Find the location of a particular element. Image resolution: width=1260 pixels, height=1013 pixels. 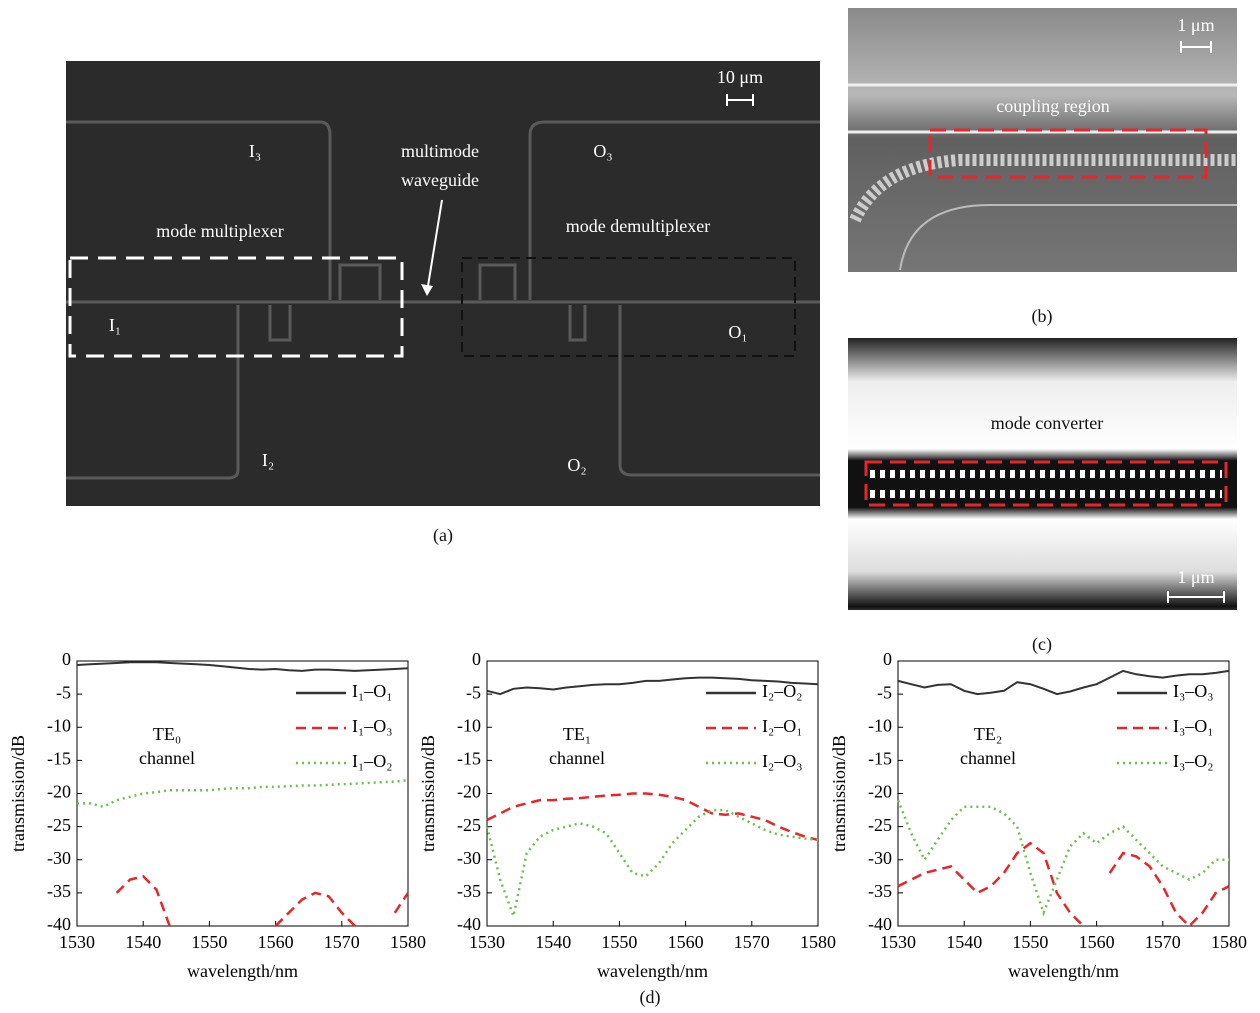

legend-label: I₃–O₁ is located at coordinates (1193, 726).